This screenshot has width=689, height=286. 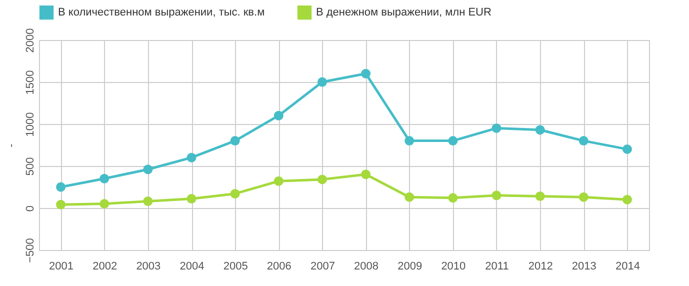 I want to click on x-tick-label: 2014, so click(x=627, y=266).